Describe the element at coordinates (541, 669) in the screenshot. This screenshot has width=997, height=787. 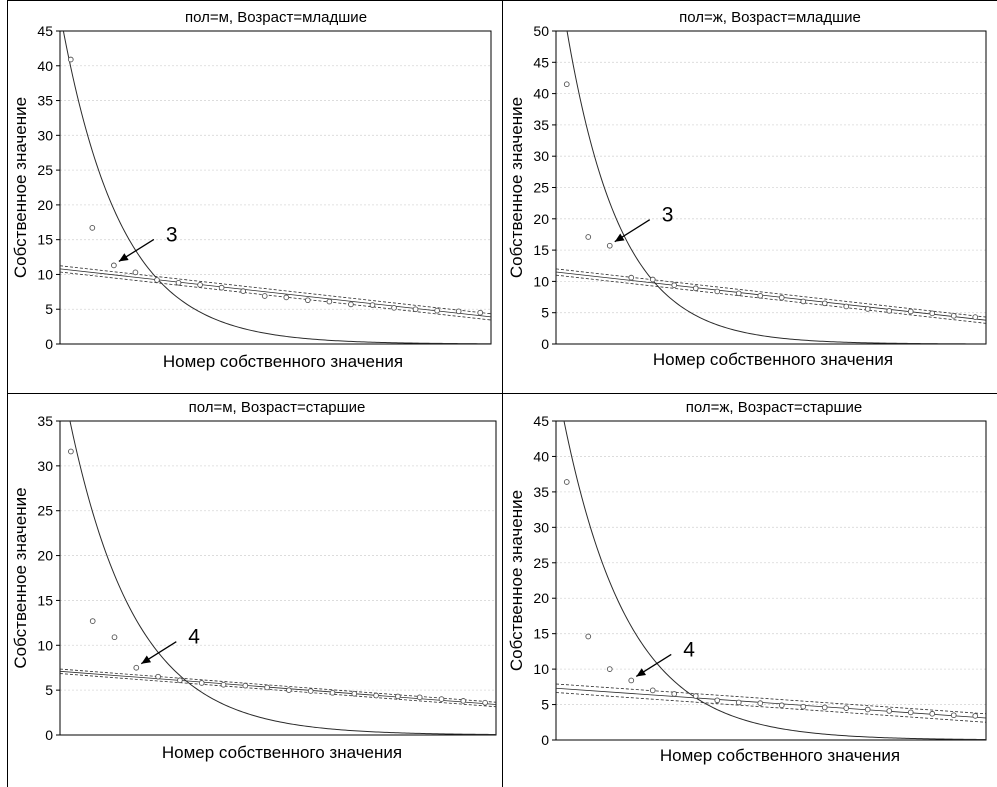
I see `y-tick-label: 10` at that location.